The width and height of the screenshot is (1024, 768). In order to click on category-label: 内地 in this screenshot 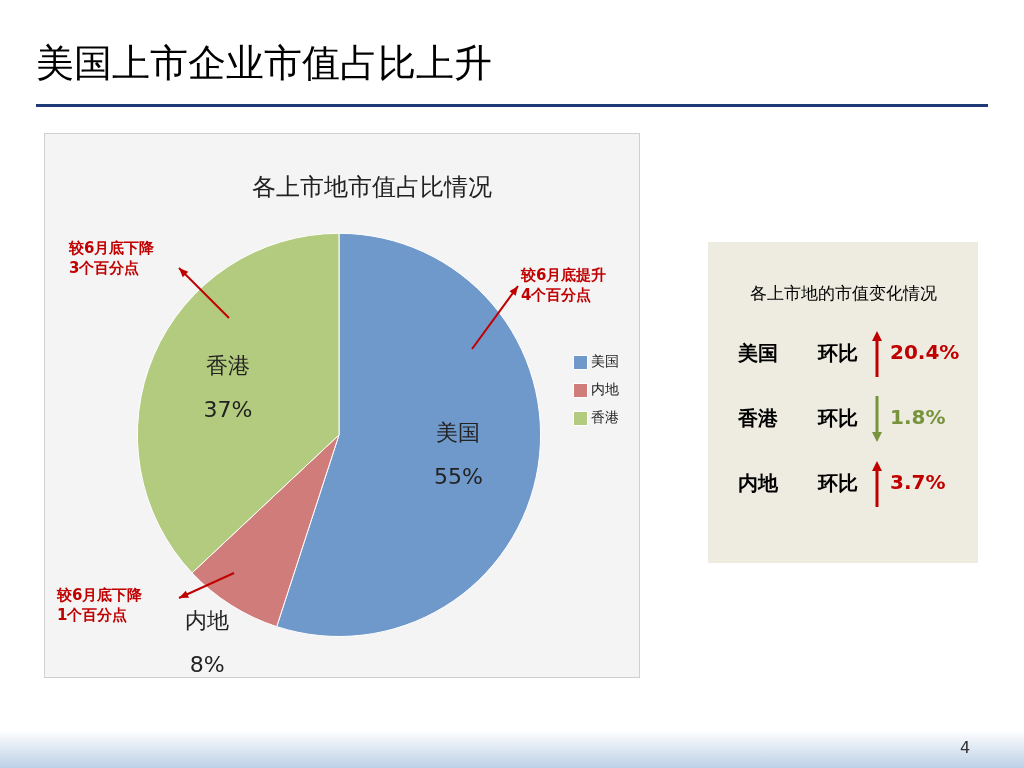, I will do `click(758, 483)`.